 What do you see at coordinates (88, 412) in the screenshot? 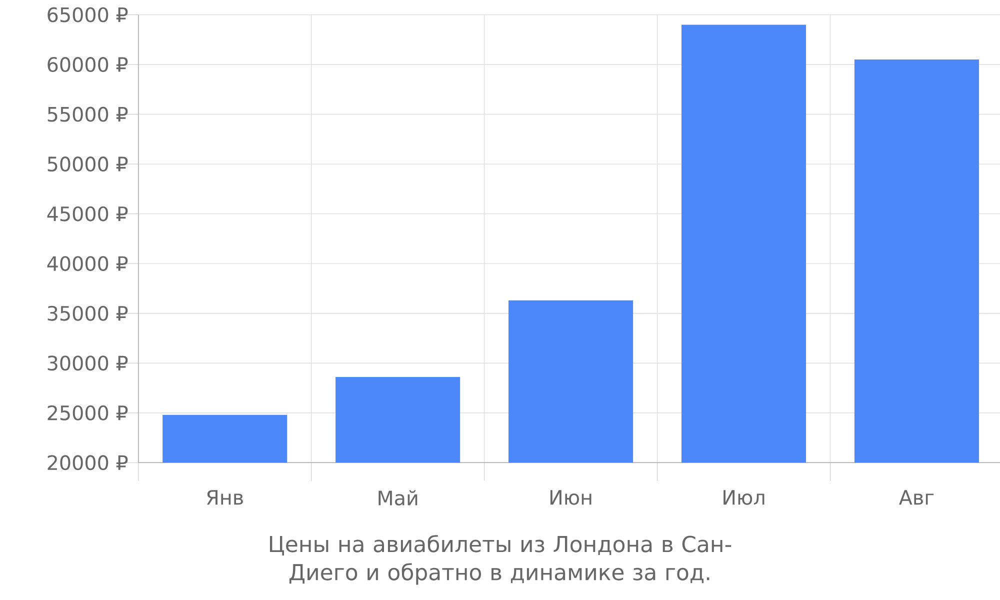
I see `y-tick-label: 25000 ₽` at bounding box center [88, 412].